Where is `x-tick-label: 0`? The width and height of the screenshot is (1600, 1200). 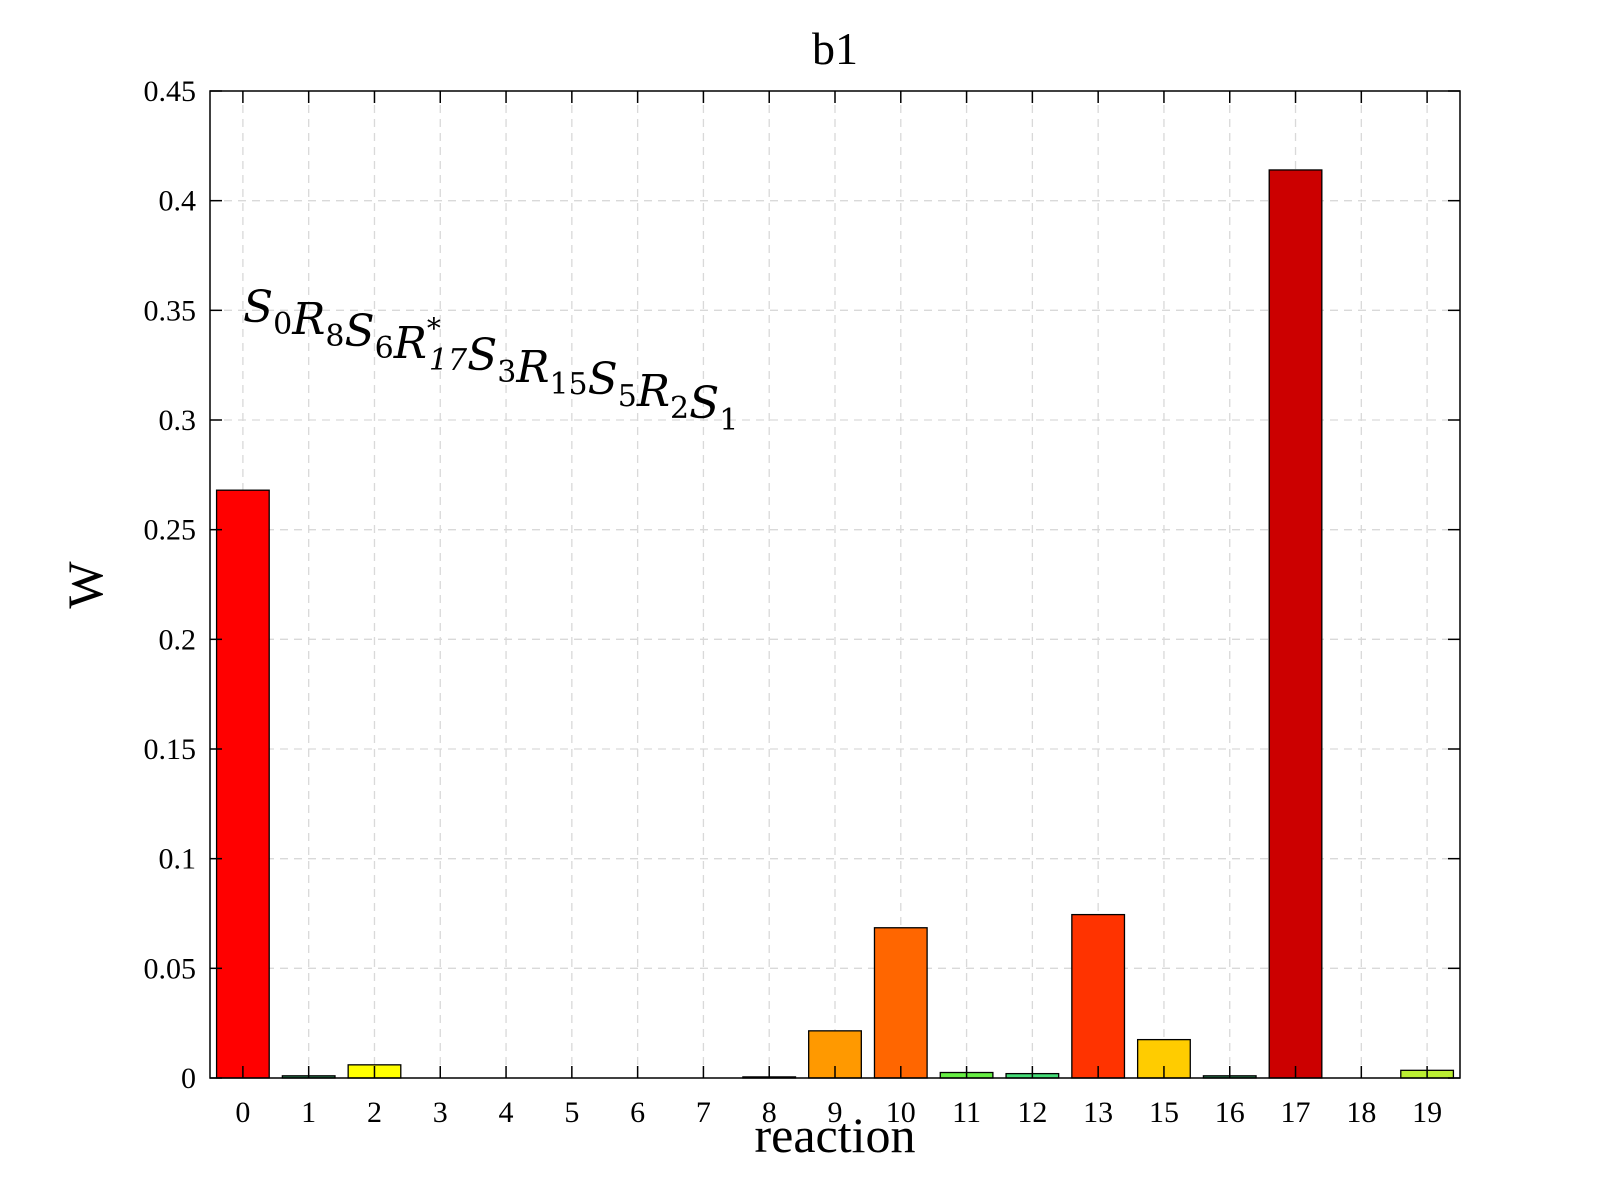 x-tick-label: 0 is located at coordinates (242, 1112).